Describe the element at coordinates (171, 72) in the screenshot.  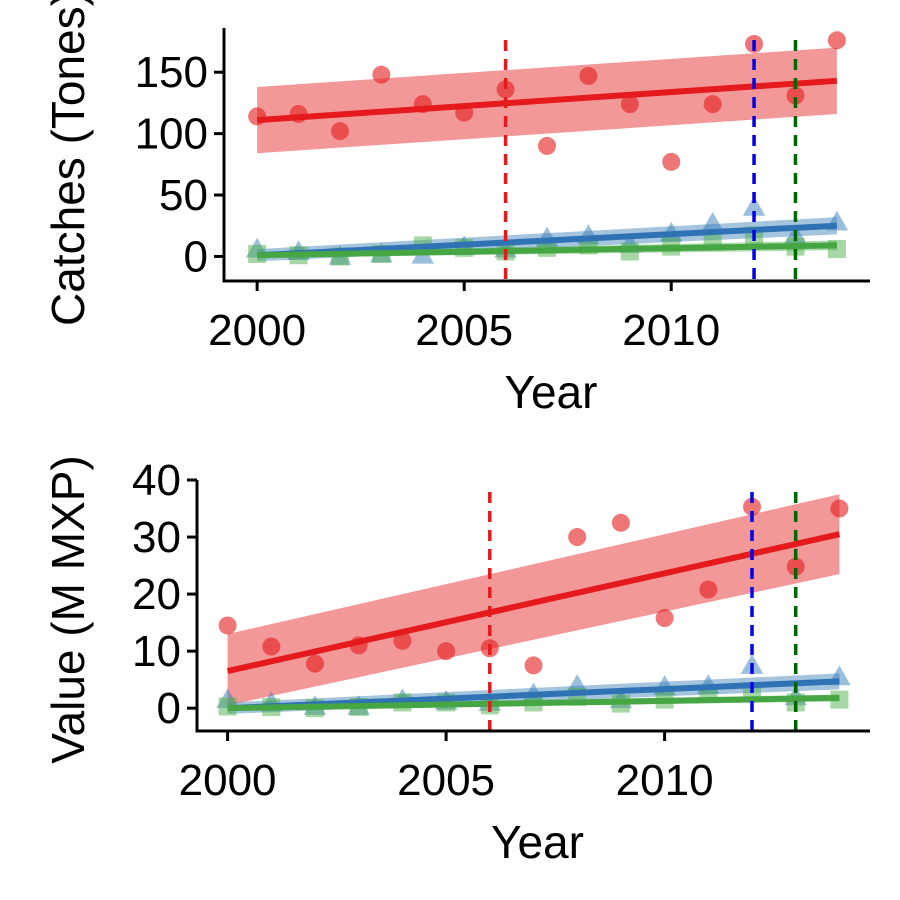
I see `y-tick-label: 150` at that location.